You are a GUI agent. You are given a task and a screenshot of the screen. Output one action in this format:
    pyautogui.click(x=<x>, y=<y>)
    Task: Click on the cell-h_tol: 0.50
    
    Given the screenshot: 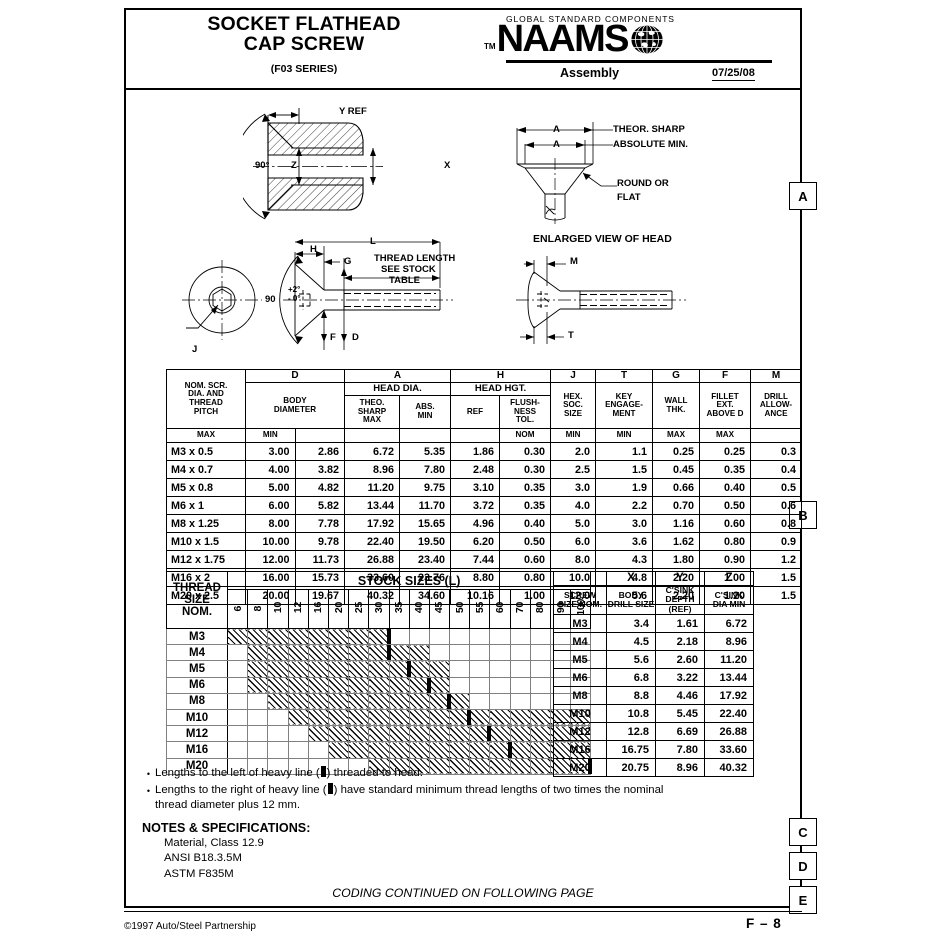 What is the action you would take?
    pyautogui.click(x=525, y=541)
    